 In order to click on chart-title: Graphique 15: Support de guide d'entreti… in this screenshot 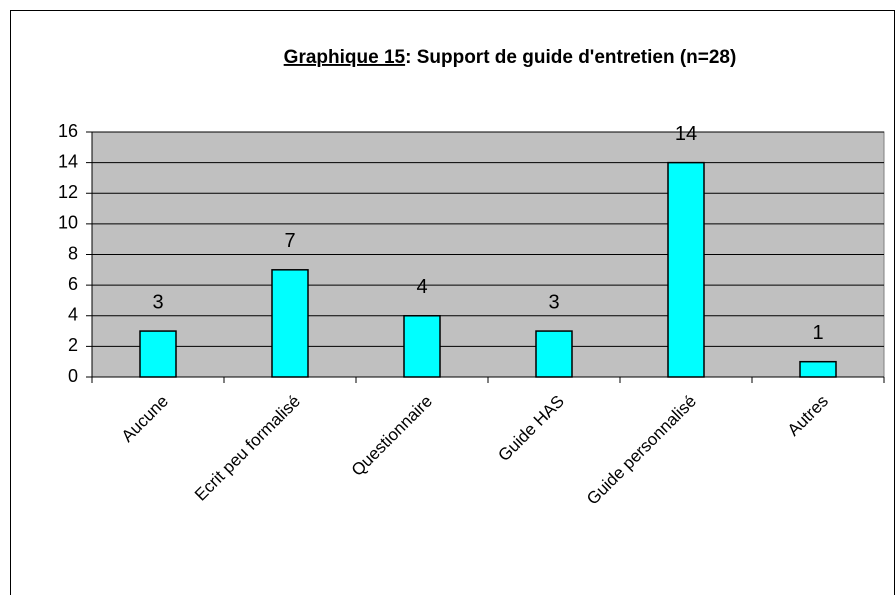, I will do `click(510, 57)`.